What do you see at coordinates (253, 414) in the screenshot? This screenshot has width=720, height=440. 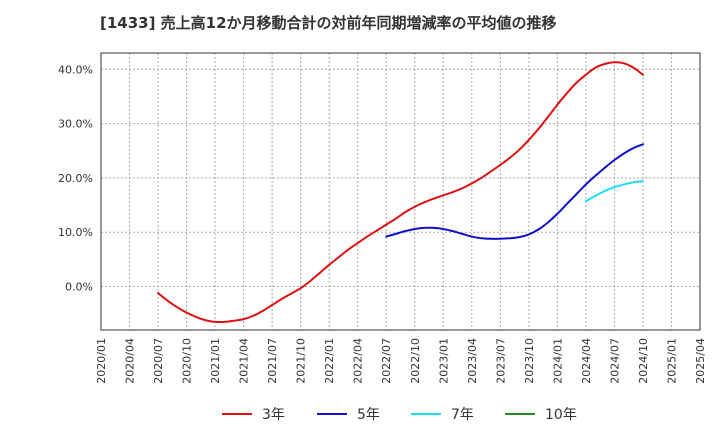 I see `legend-item: 3年` at bounding box center [253, 414].